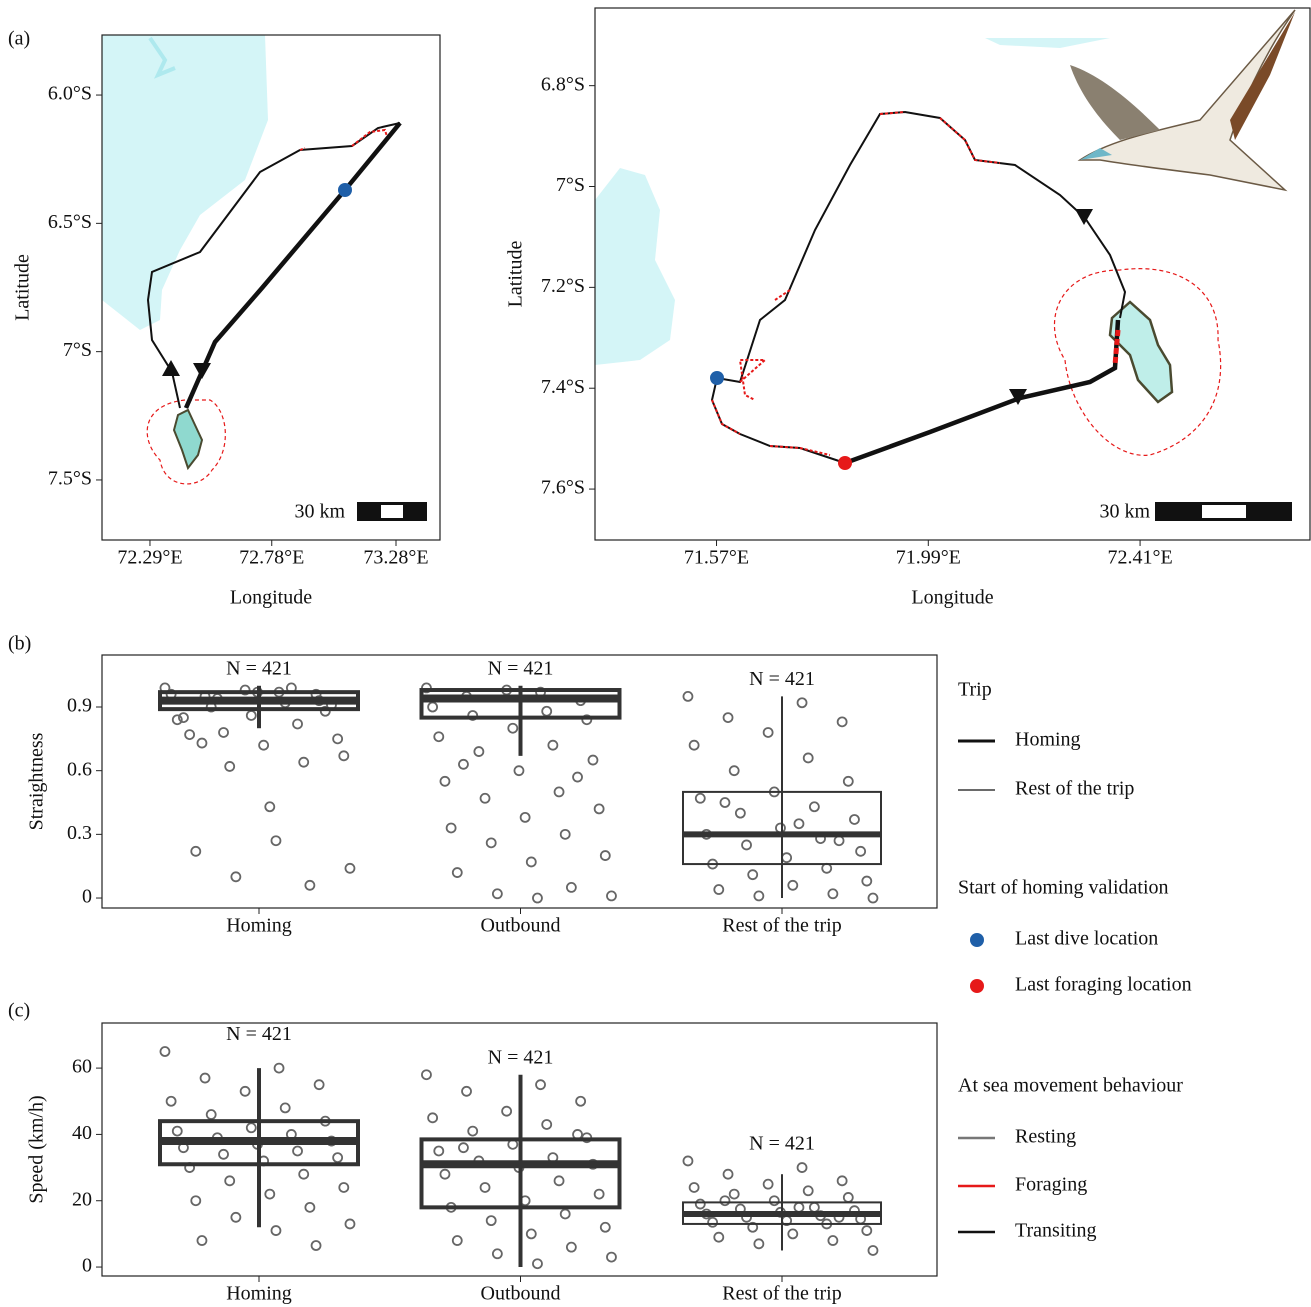  Describe the element at coordinates (1086, 939) in the screenshot. I see `legend-label: Last dive location` at that location.